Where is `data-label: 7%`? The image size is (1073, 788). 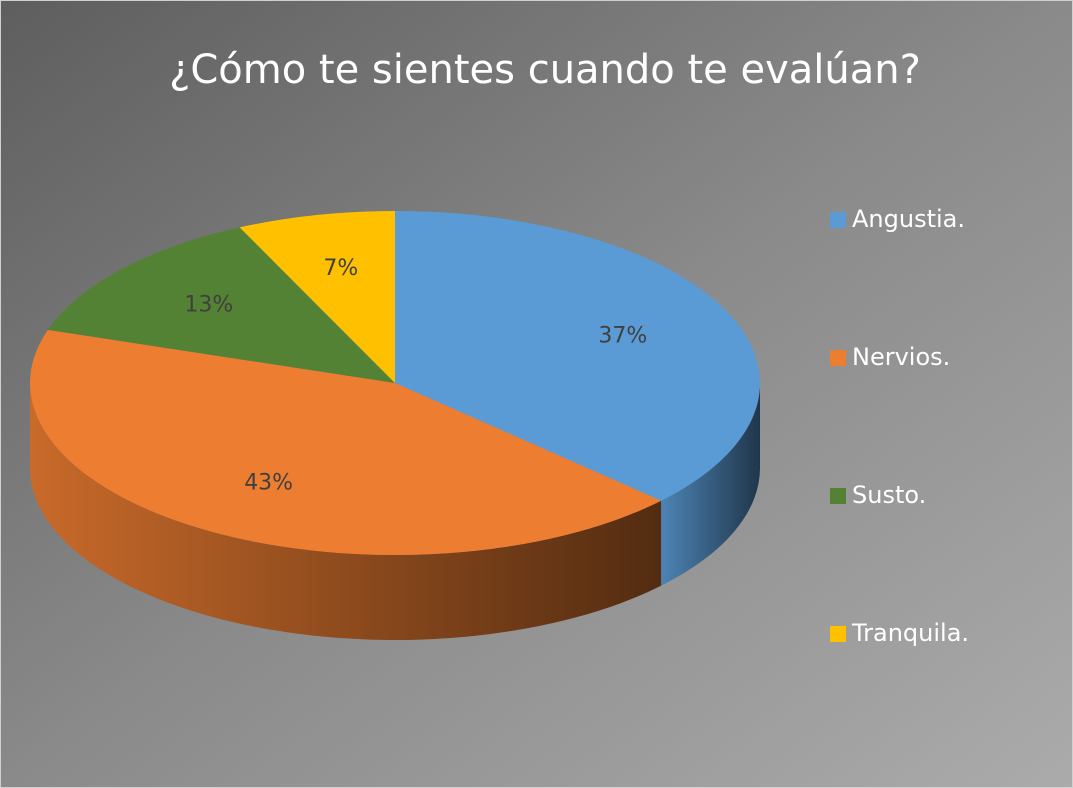
data-label: 7% is located at coordinates (340, 268).